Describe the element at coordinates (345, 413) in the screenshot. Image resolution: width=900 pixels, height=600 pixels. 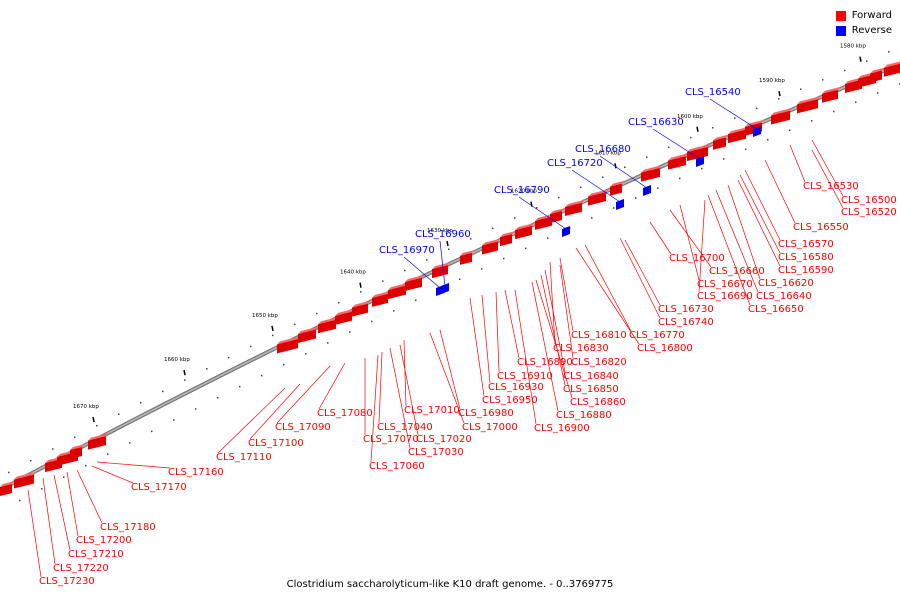
I see `forward-gene-label: CLS_17080` at that location.